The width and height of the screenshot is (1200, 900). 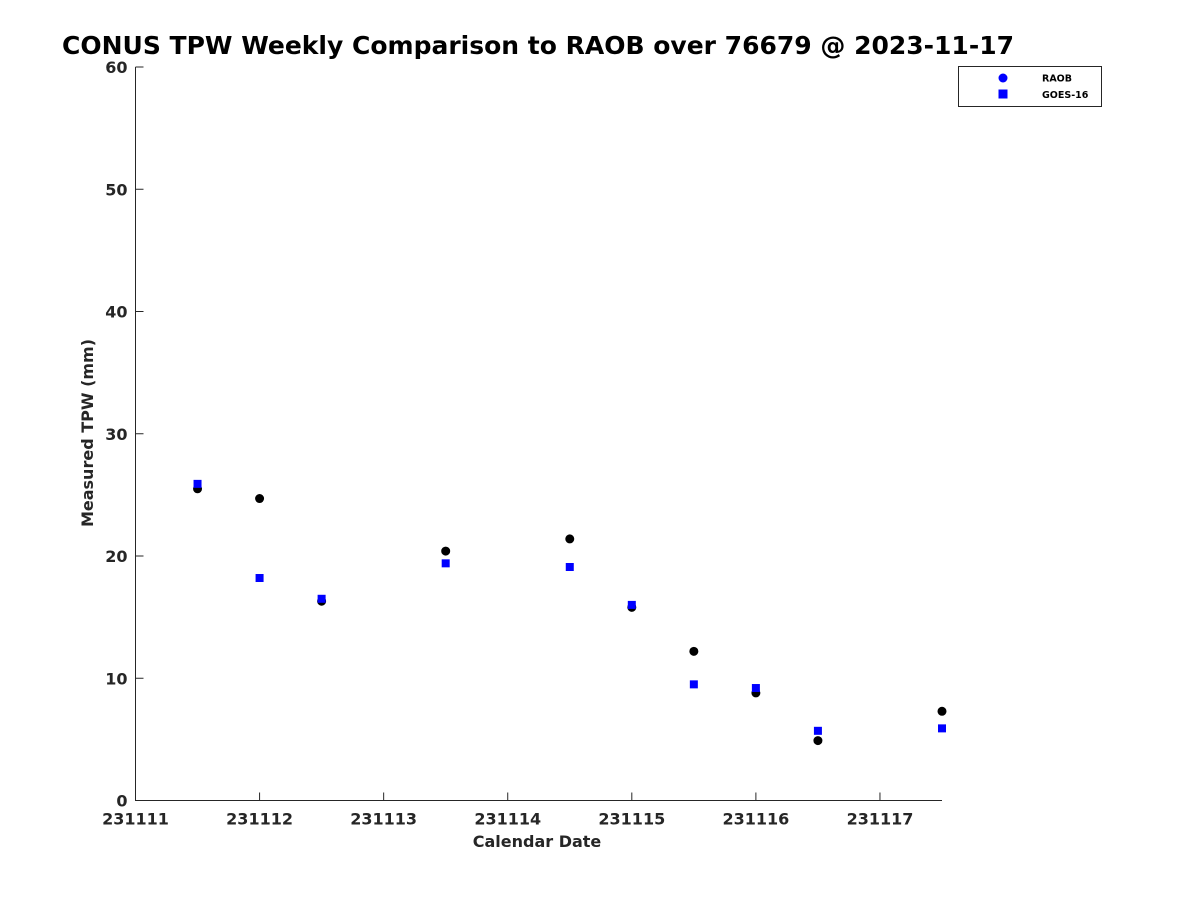 I want to click on x-axis-label: Calendar Date, so click(x=537, y=841).